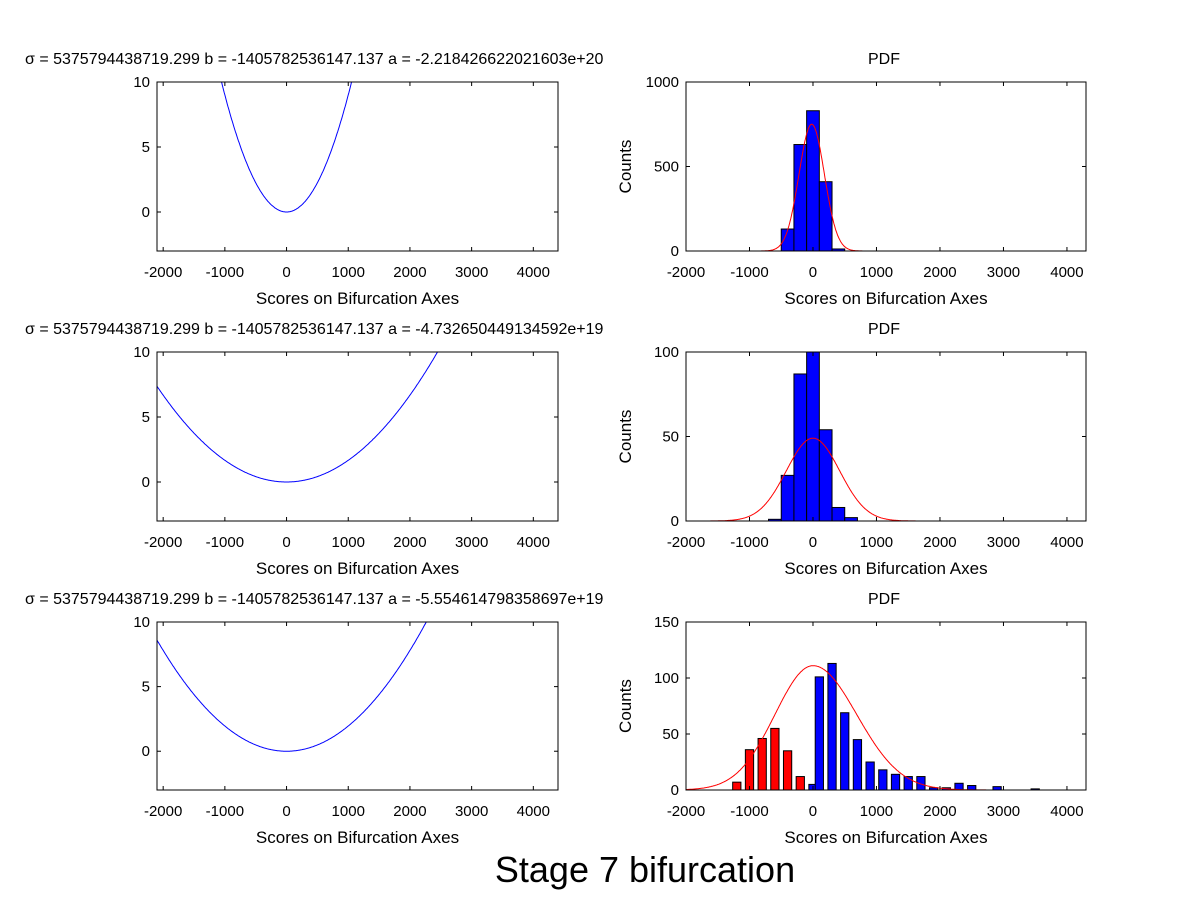 This screenshot has height=901, width=1200. What do you see at coordinates (141, 622) in the screenshot?
I see `y-tick-label: 10` at bounding box center [141, 622].